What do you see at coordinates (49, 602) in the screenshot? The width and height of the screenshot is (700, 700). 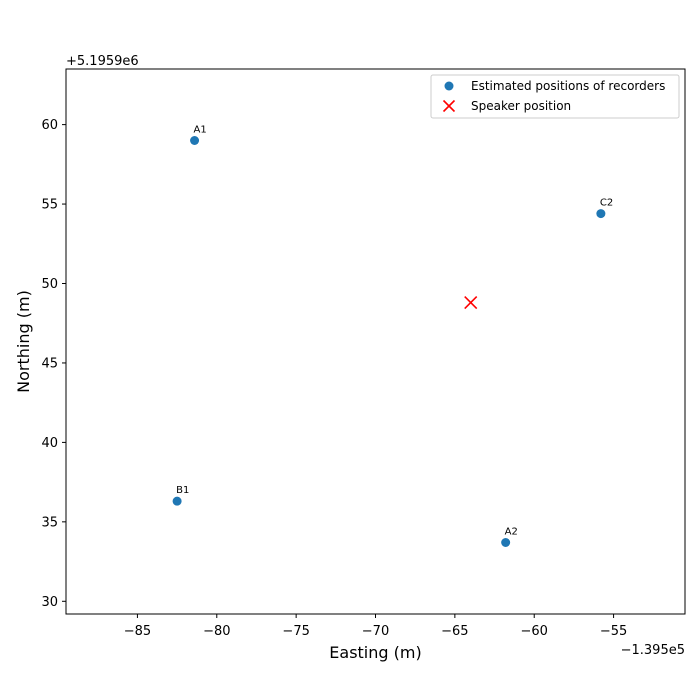 I see `y-tick-label: 30` at bounding box center [49, 602].